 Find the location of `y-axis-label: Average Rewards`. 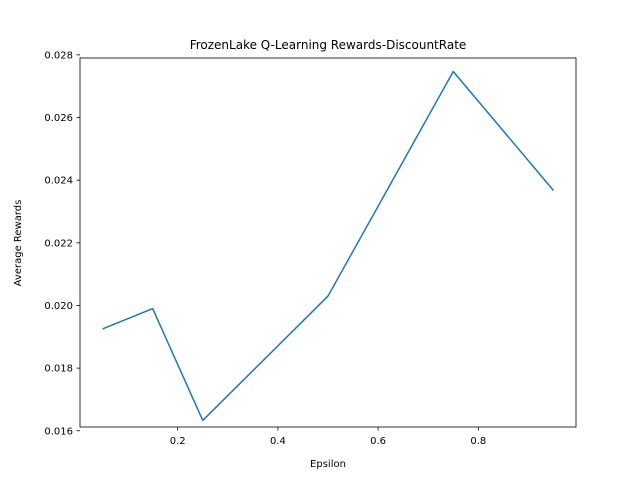

y-axis-label: Average Rewards is located at coordinates (18, 243).